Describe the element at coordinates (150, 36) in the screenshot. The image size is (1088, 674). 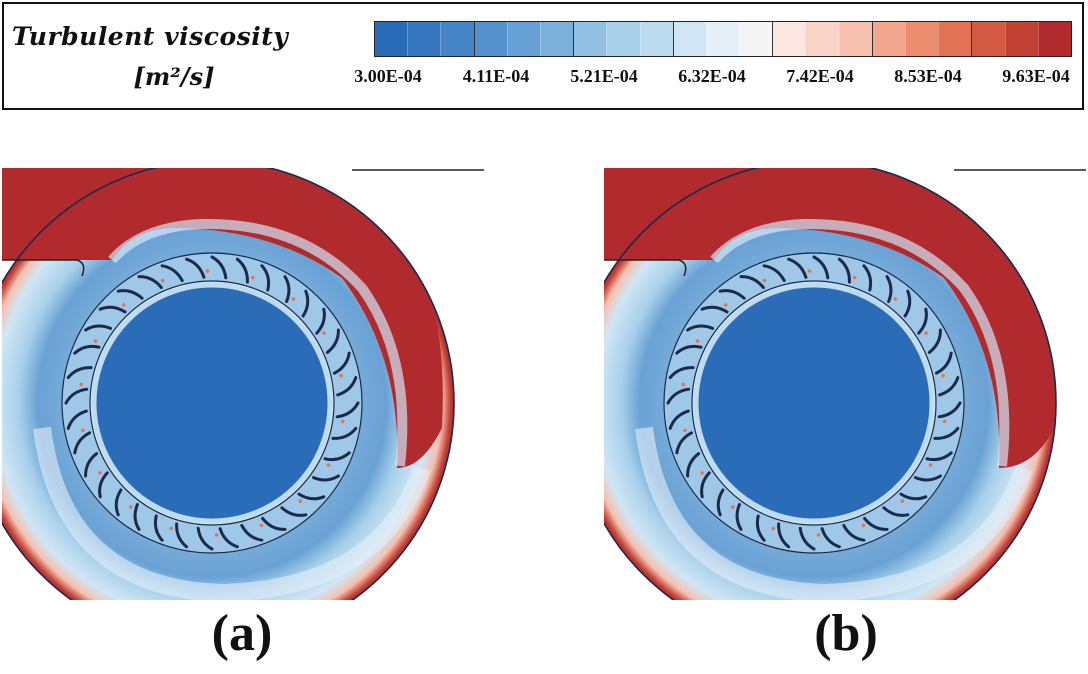
I see `legend-title: Turbulent viscosity` at that location.